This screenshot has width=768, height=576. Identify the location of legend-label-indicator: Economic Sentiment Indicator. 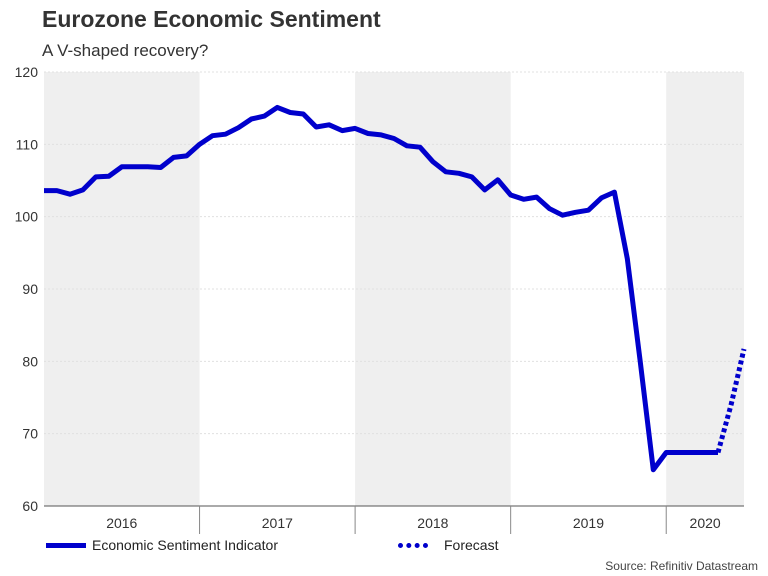
(185, 545).